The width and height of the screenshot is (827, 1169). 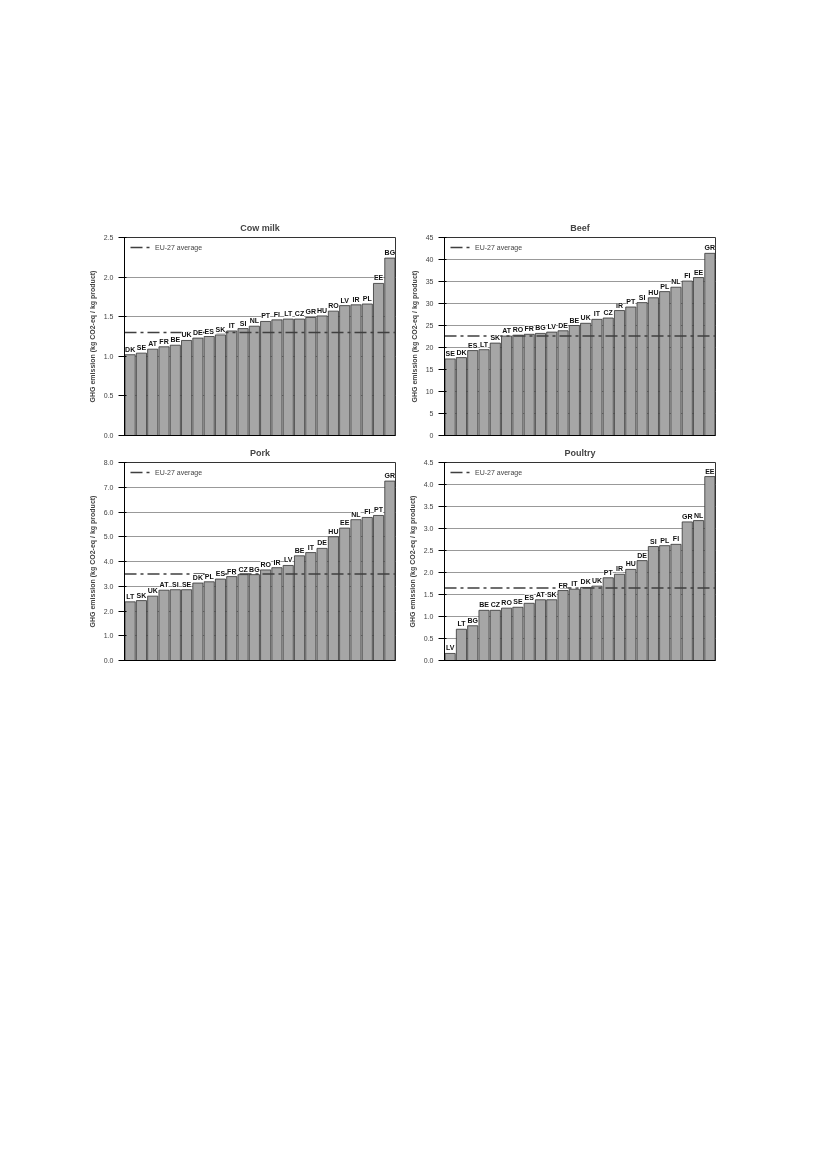 What do you see at coordinates (580, 452) in the screenshot?
I see `chart-title: Poultry` at bounding box center [580, 452].